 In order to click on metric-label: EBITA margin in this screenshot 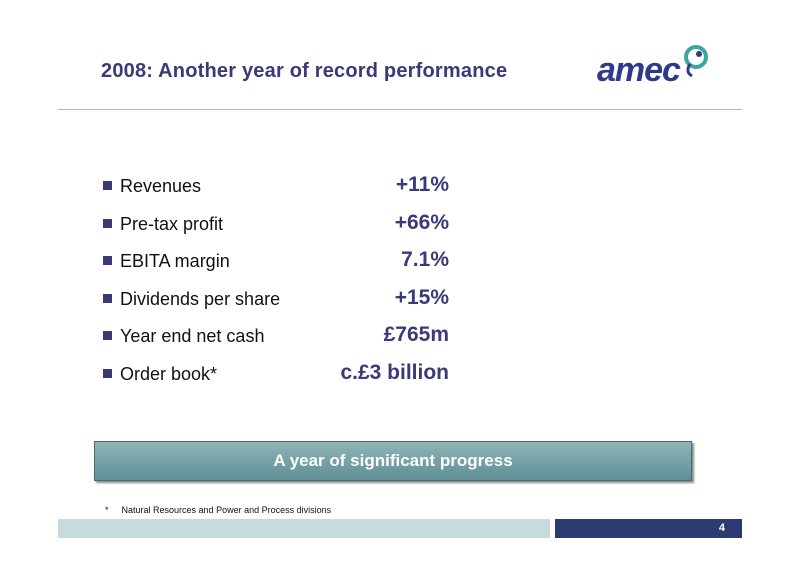, I will do `click(175, 261)`.